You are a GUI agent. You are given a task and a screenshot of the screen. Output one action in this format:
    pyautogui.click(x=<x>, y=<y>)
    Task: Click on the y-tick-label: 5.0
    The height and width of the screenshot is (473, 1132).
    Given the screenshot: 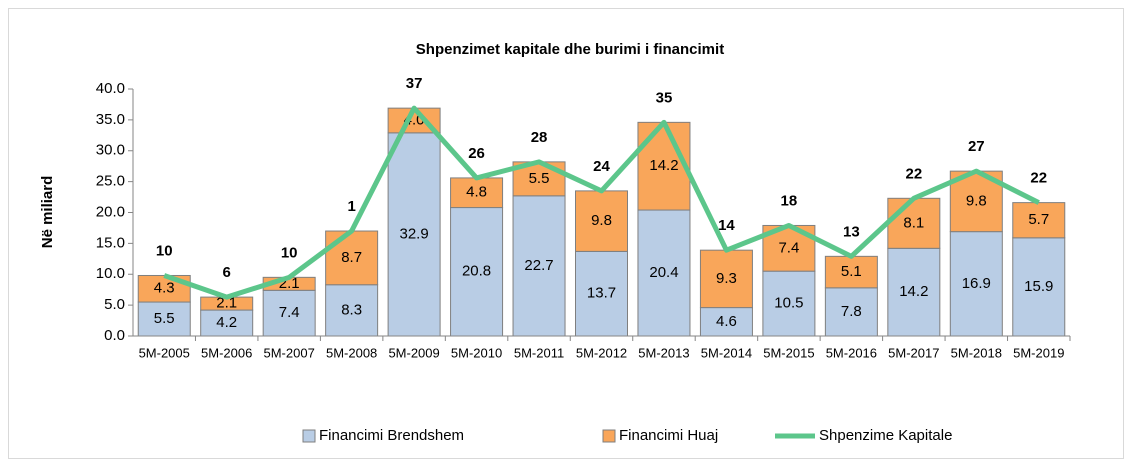 What is the action you would take?
    pyautogui.click(x=114, y=304)
    